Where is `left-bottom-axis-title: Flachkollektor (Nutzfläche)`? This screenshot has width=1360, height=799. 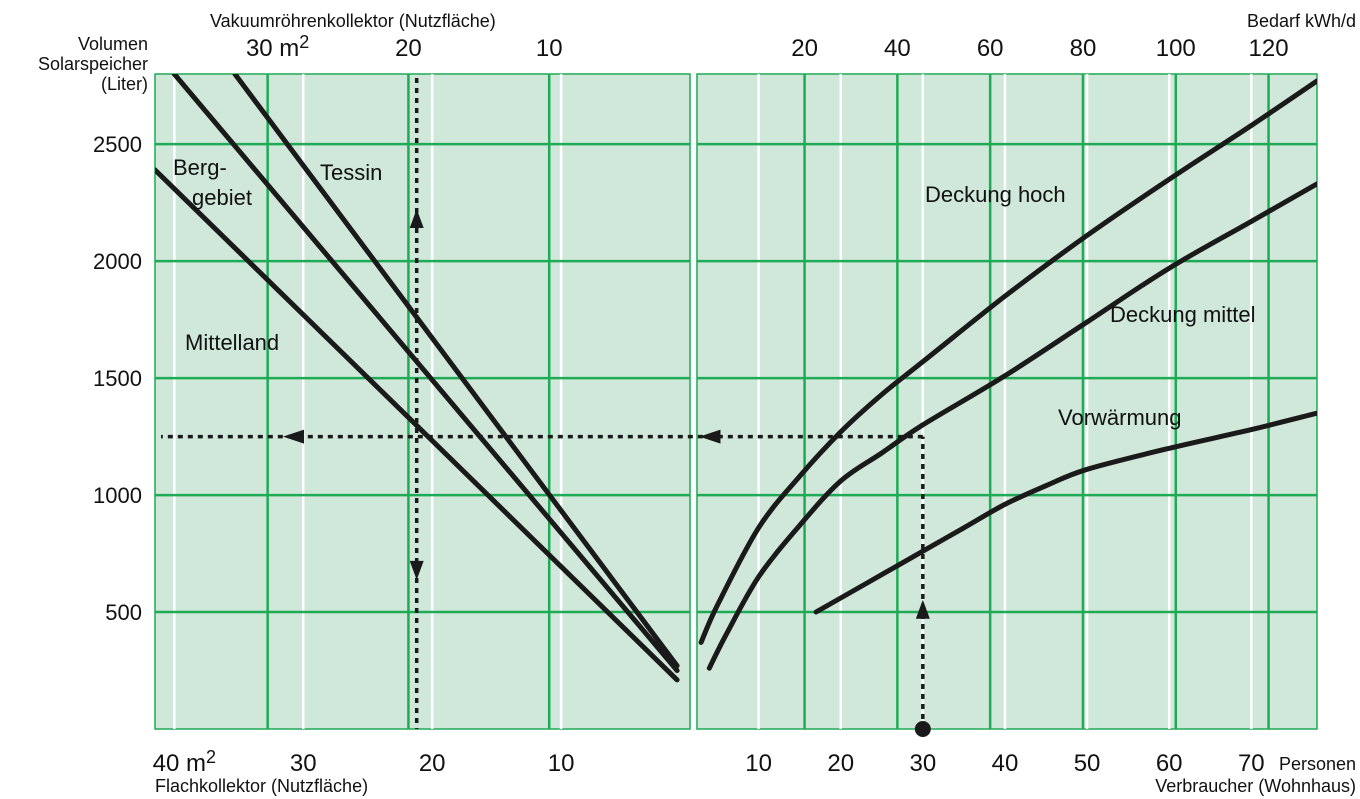
left-bottom-axis-title: Flachkollektor (Nutzfläche) is located at coordinates (261, 786).